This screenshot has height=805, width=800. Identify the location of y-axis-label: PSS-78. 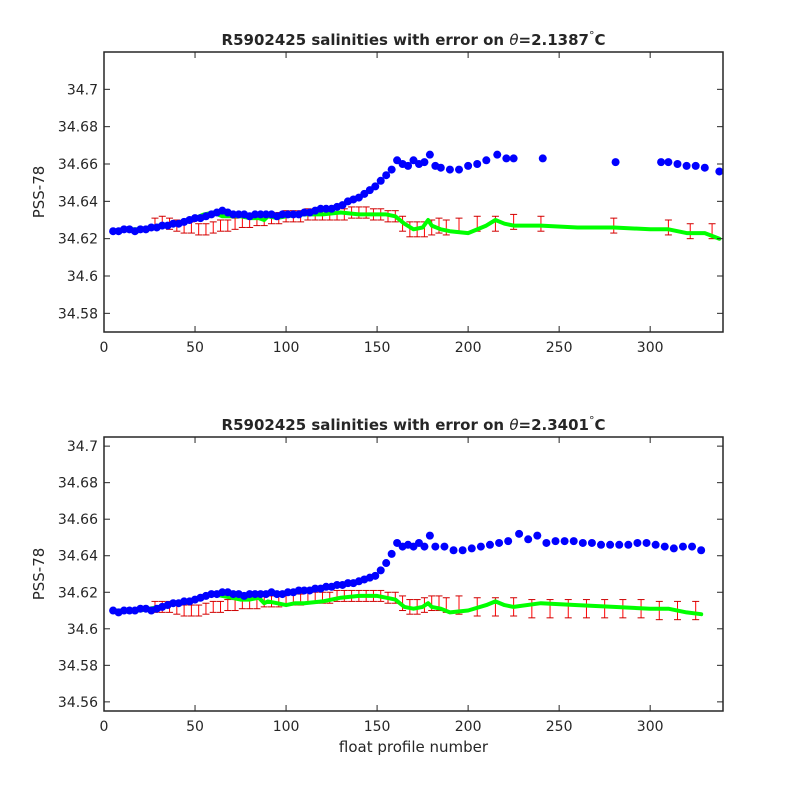
(39, 574).